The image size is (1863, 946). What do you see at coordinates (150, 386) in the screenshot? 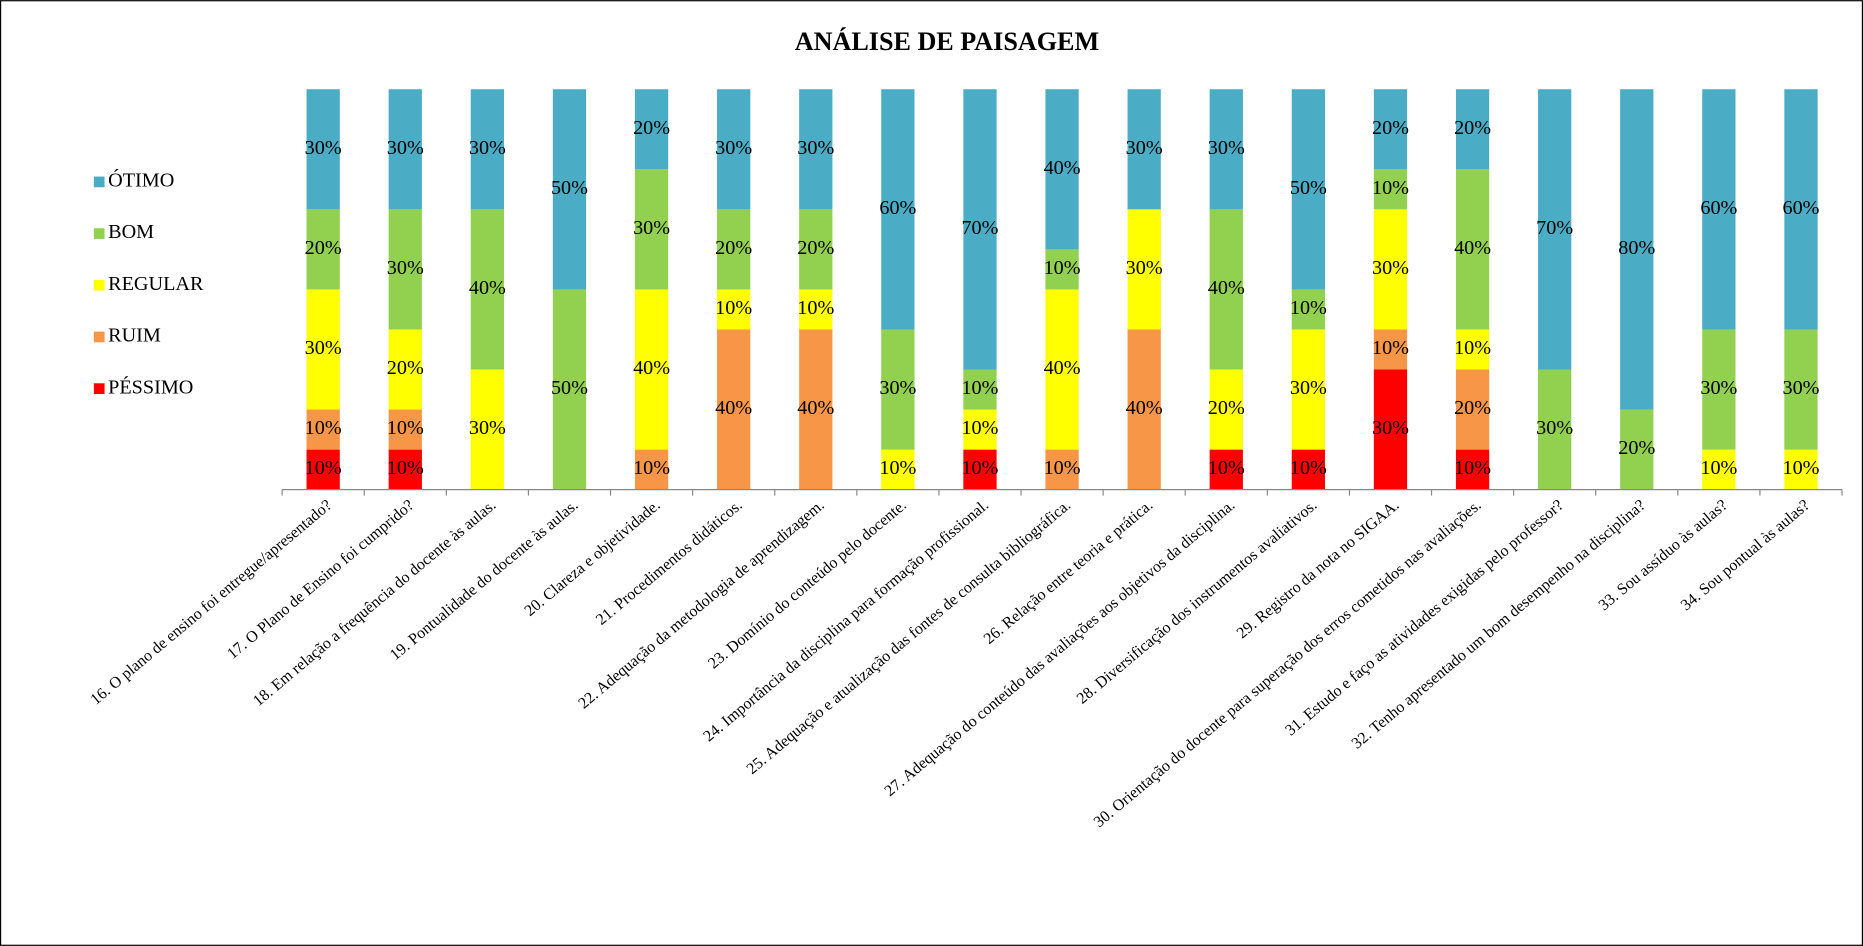
I see `legend-label: PÉSSIMO` at bounding box center [150, 386].